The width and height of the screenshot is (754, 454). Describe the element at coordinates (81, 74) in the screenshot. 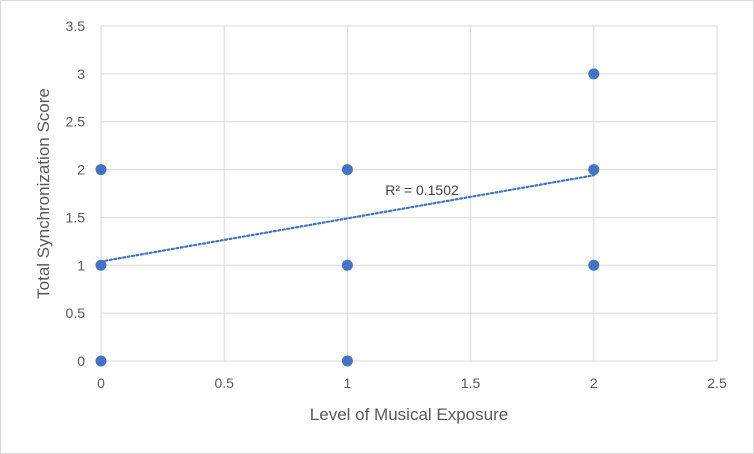

I see `y-tick-label: 3` at that location.